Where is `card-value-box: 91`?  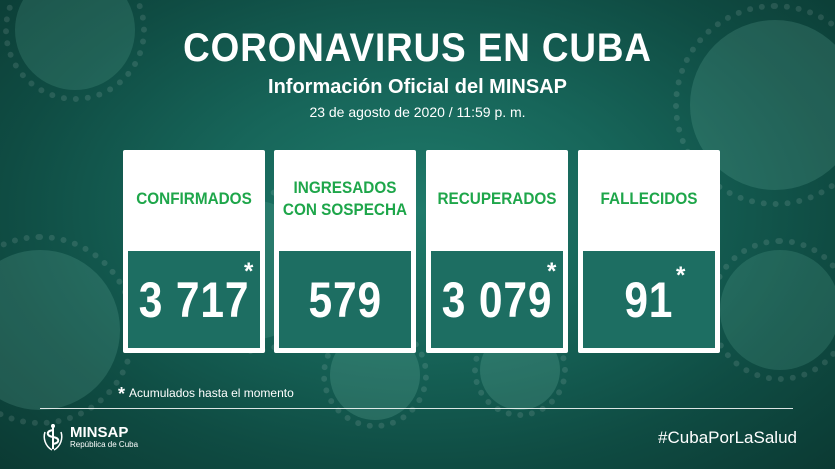 card-value-box: 91 is located at coordinates (649, 299).